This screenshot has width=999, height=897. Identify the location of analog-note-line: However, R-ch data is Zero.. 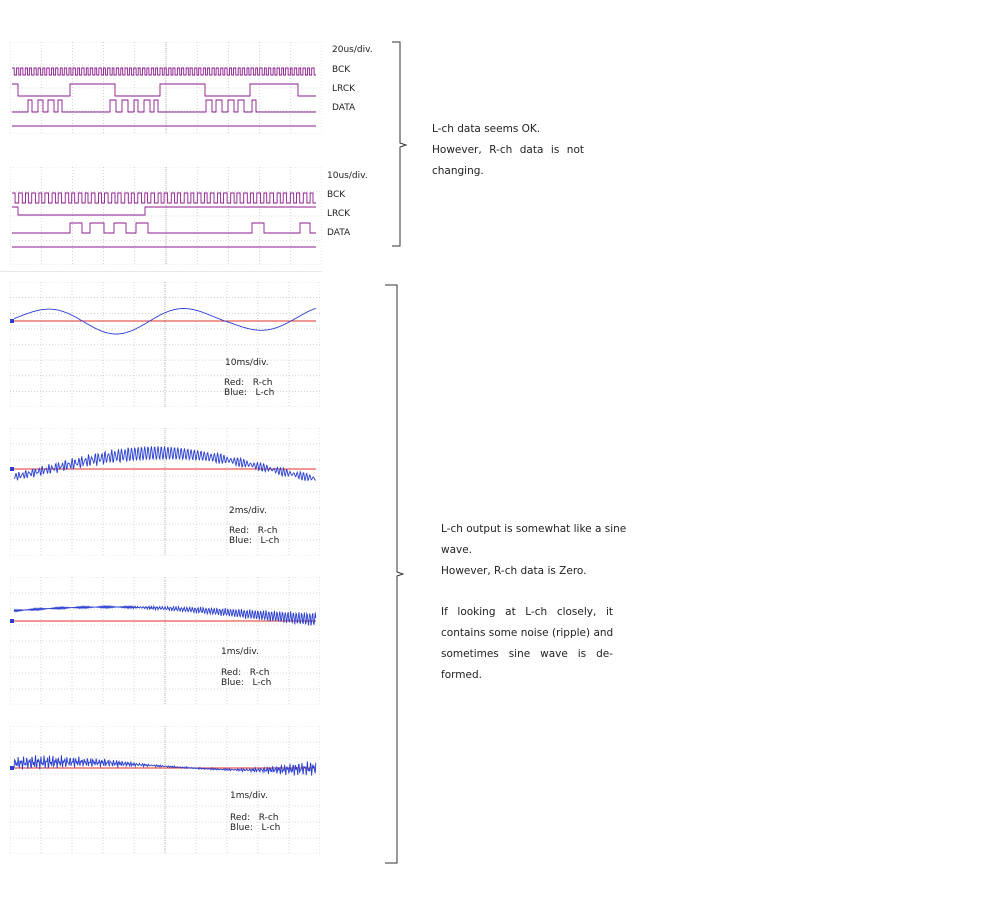
(514, 571).